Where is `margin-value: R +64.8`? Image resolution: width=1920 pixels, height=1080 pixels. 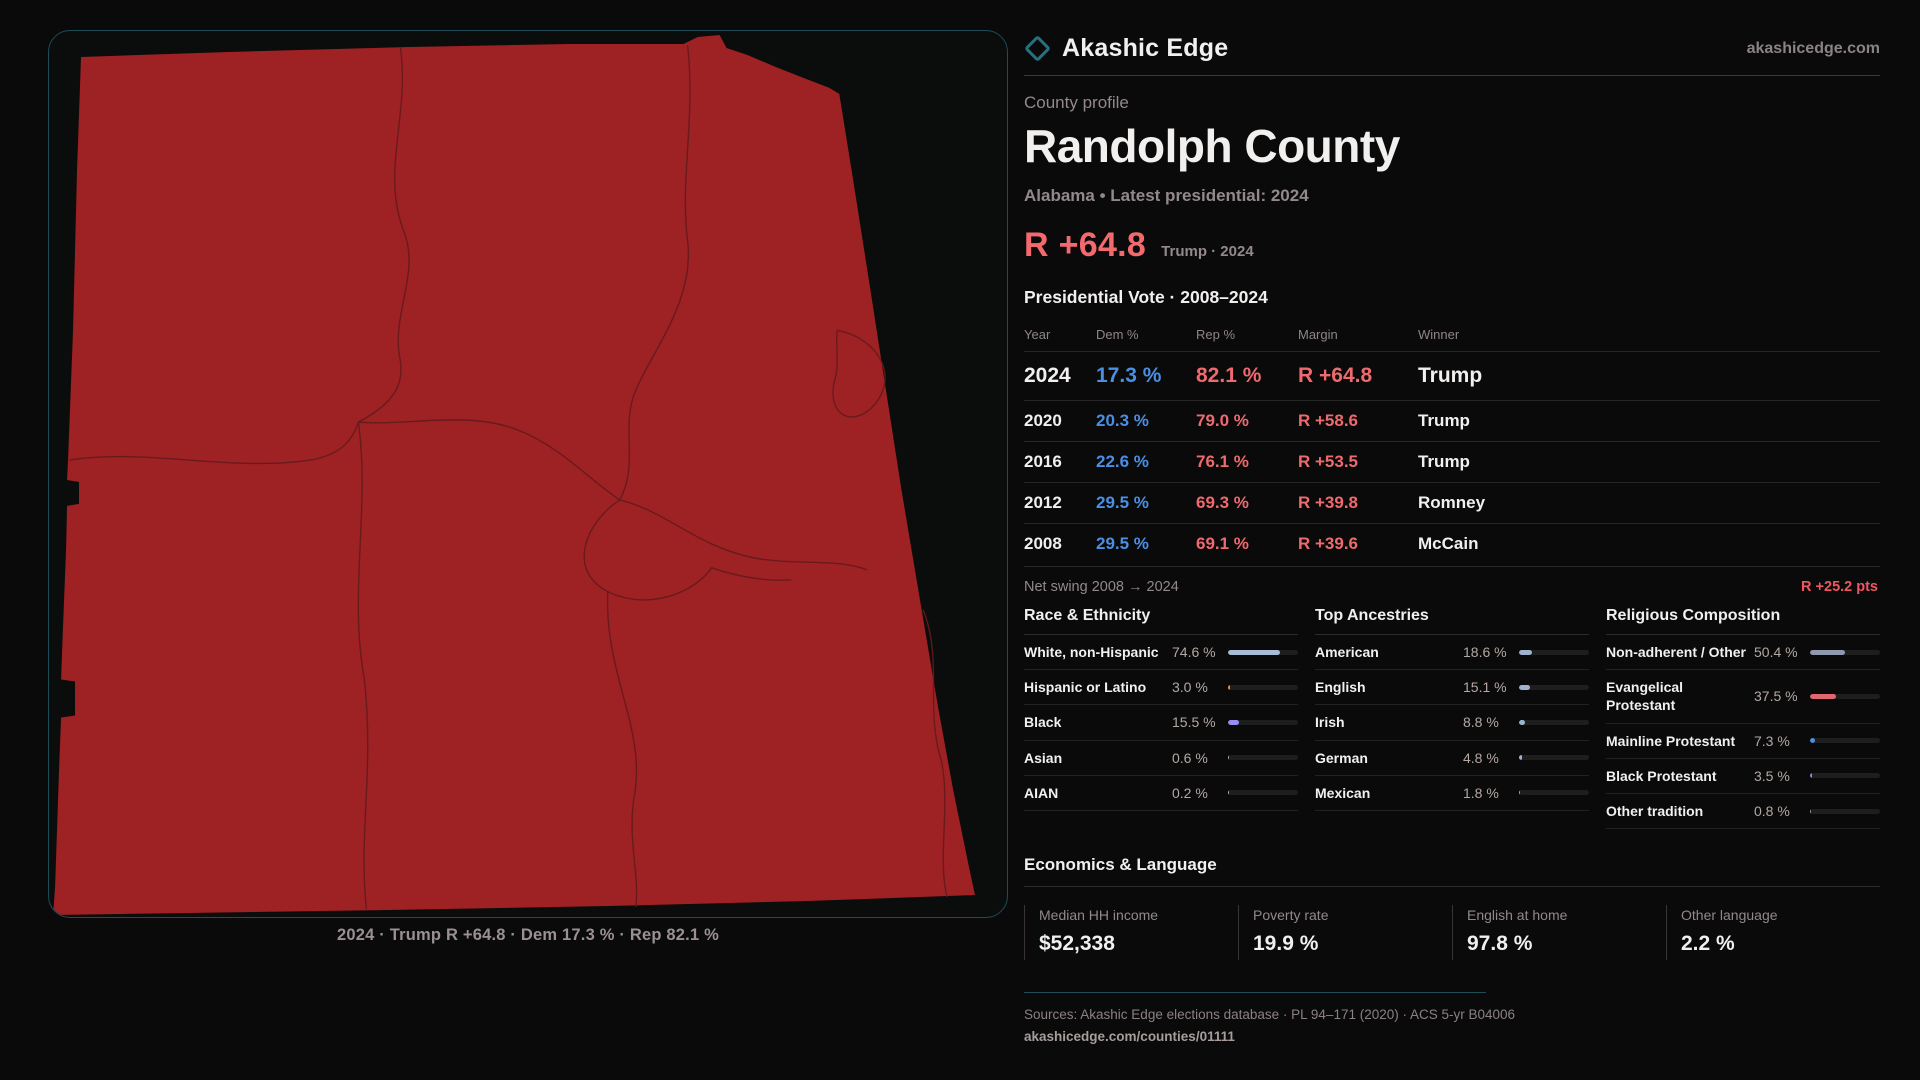
margin-value: R +64.8 is located at coordinates (1085, 245).